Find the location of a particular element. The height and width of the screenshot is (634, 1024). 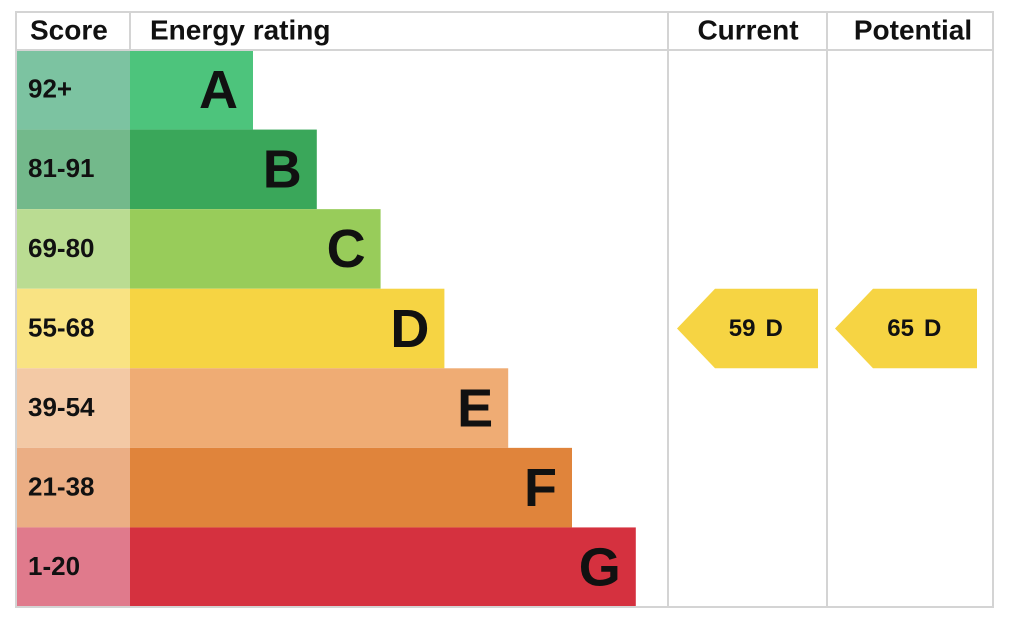

current-arrow is located at coordinates (747, 328).